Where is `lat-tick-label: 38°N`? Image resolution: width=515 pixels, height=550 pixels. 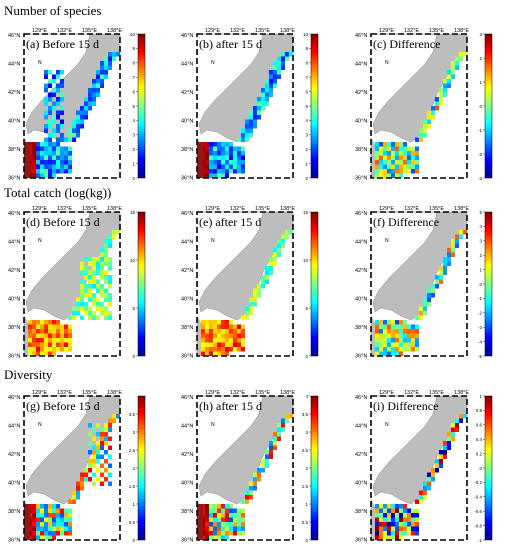
lat-tick-label: 38°N is located at coordinates (187, 328).